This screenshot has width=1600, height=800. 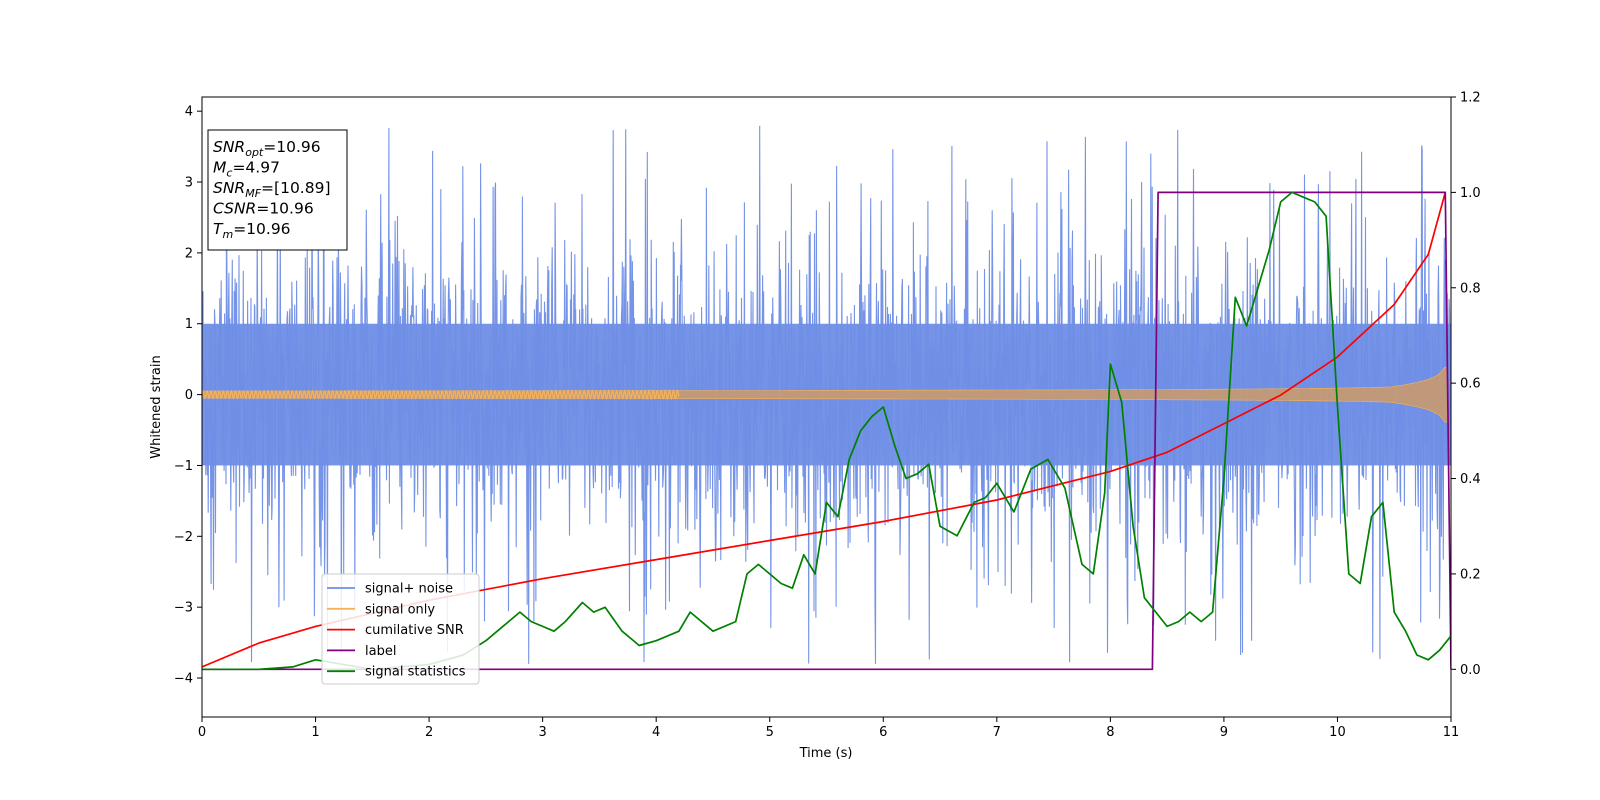 What do you see at coordinates (1470, 479) in the screenshot?
I see `y2-tick-label: 0.4` at bounding box center [1470, 479].